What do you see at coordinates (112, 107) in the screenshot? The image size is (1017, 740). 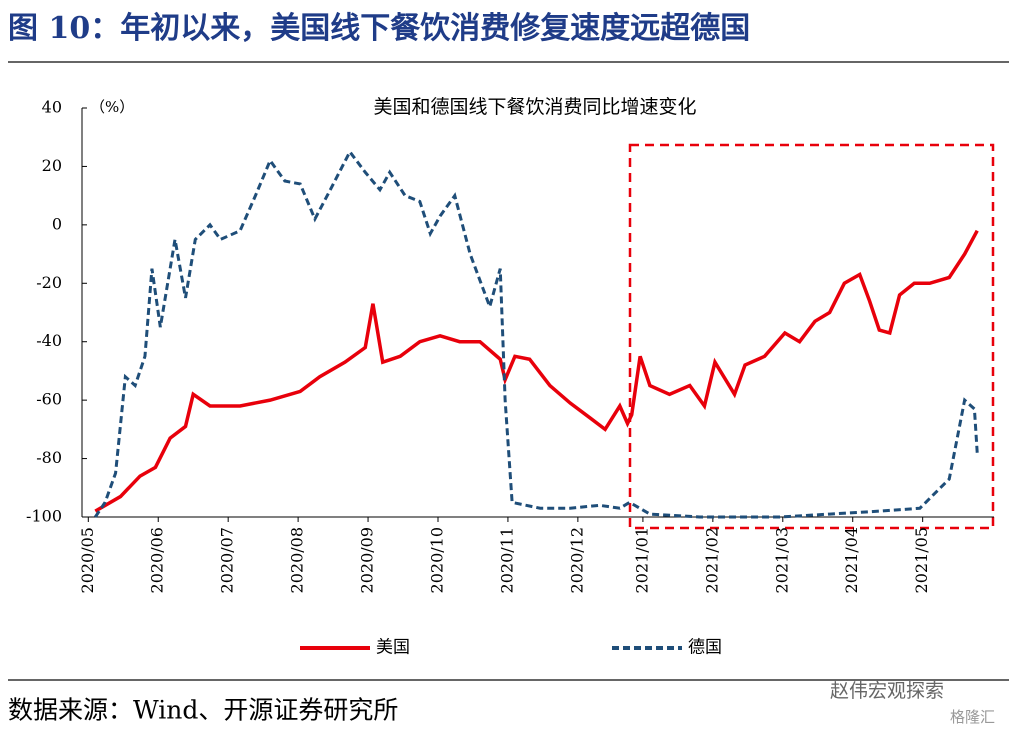 I see `y-axis-label: （%）` at bounding box center [112, 107].